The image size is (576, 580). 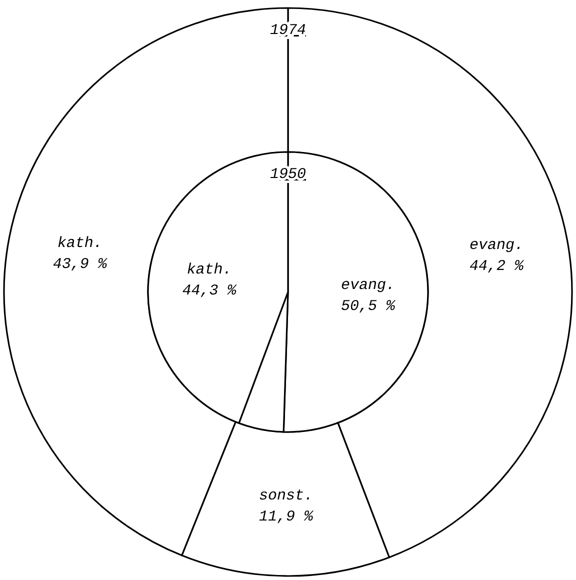 I want to click on slice-label: sonst., so click(x=286, y=495).